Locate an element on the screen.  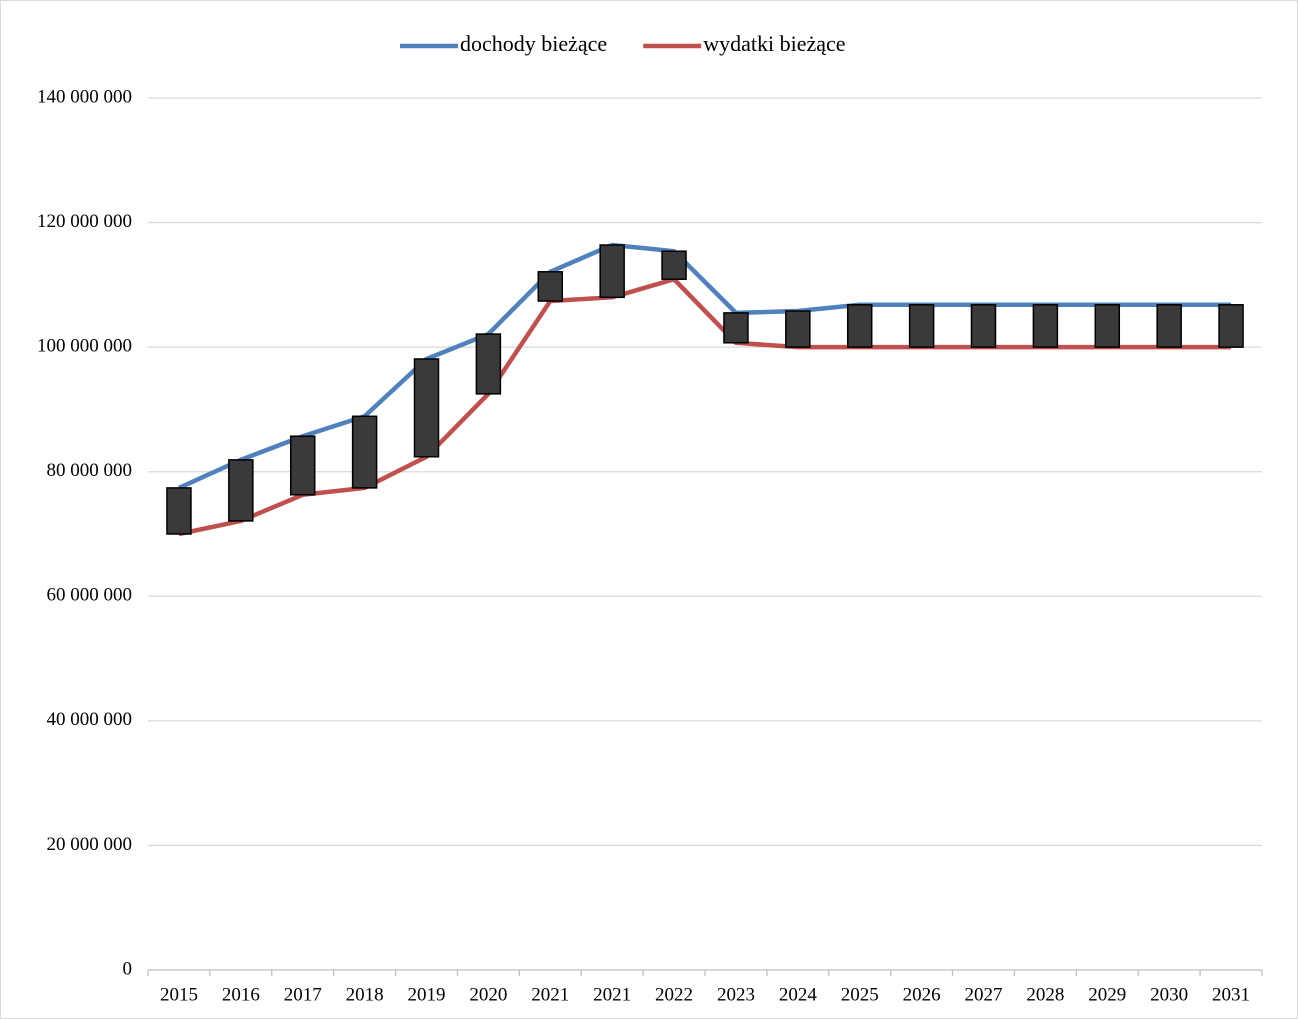
y-tick-label: 60 000 000 is located at coordinates (90, 595).